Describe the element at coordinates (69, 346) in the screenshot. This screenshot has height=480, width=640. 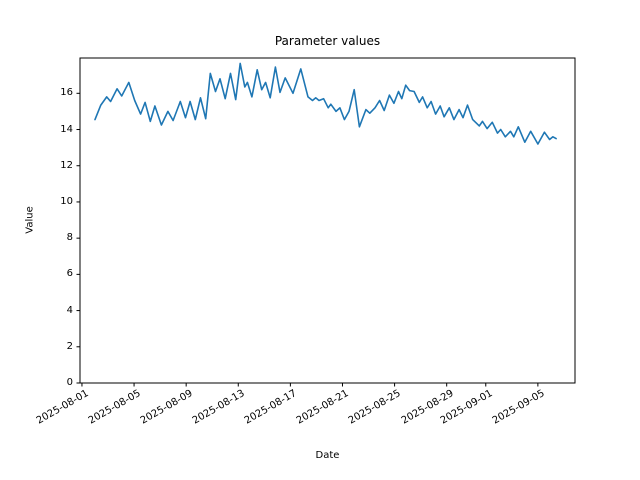
I see `y-tick-label: 2` at that location.